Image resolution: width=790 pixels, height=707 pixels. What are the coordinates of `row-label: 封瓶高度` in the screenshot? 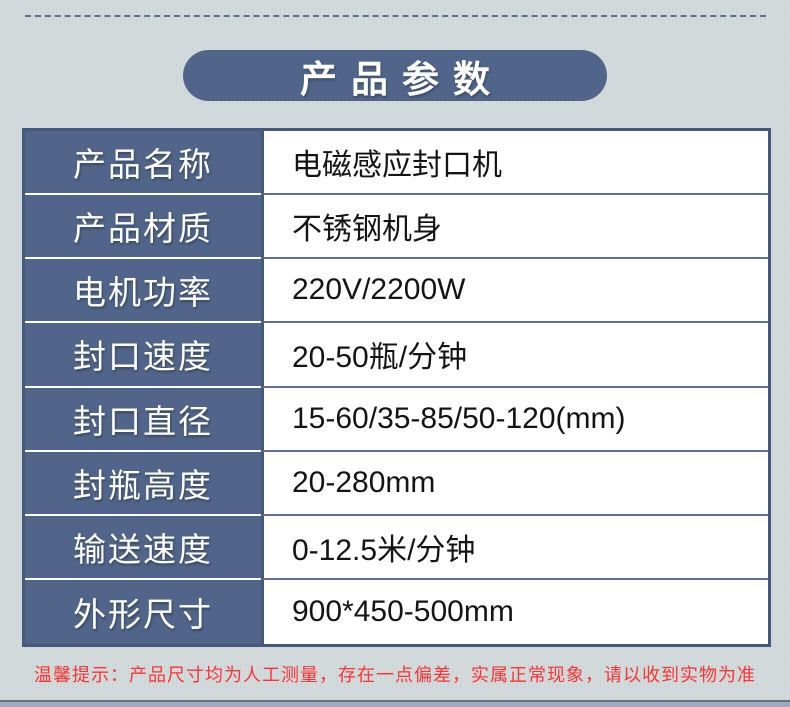 It's located at (143, 483).